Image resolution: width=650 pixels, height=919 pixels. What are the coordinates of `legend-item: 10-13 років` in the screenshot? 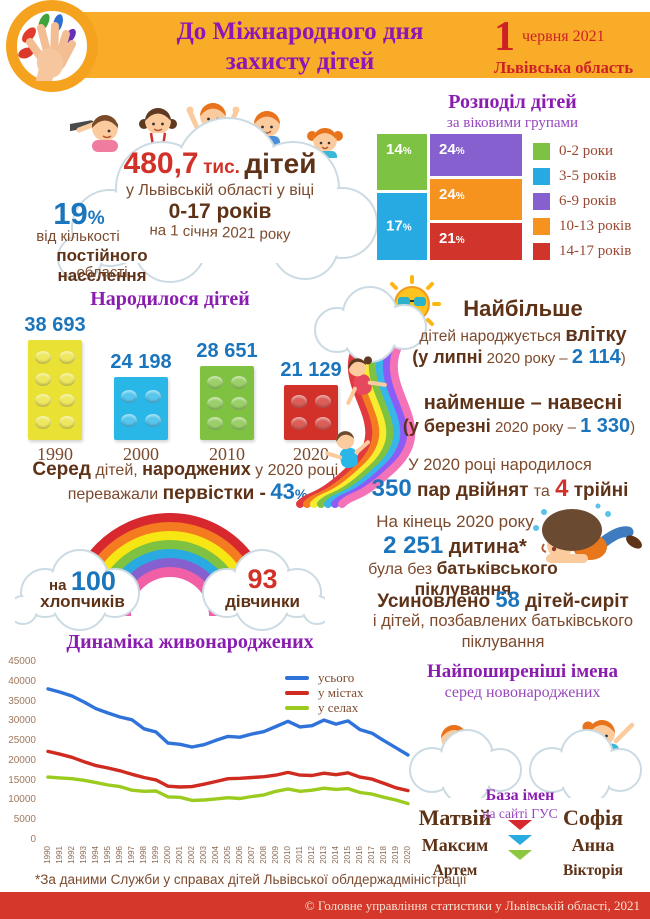 It's located at (590, 226).